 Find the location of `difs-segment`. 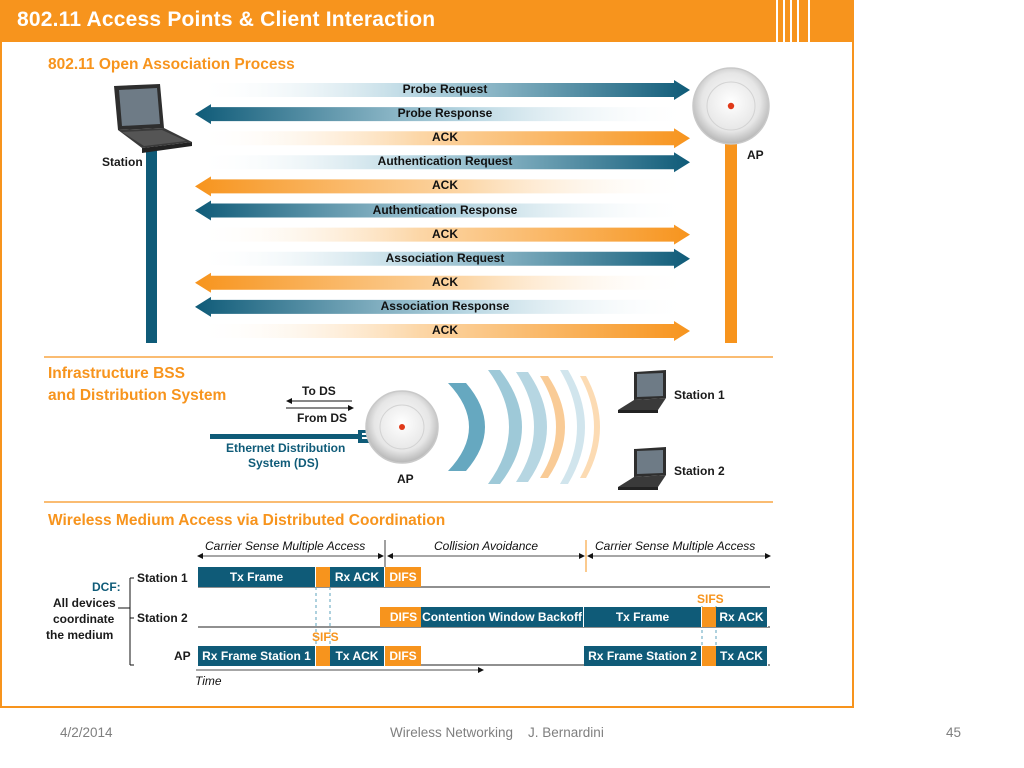

difs-segment is located at coordinates (383, 617).